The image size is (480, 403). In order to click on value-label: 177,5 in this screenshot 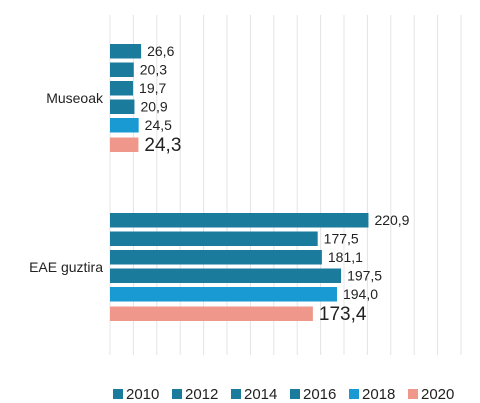, I will do `click(341, 238)`.